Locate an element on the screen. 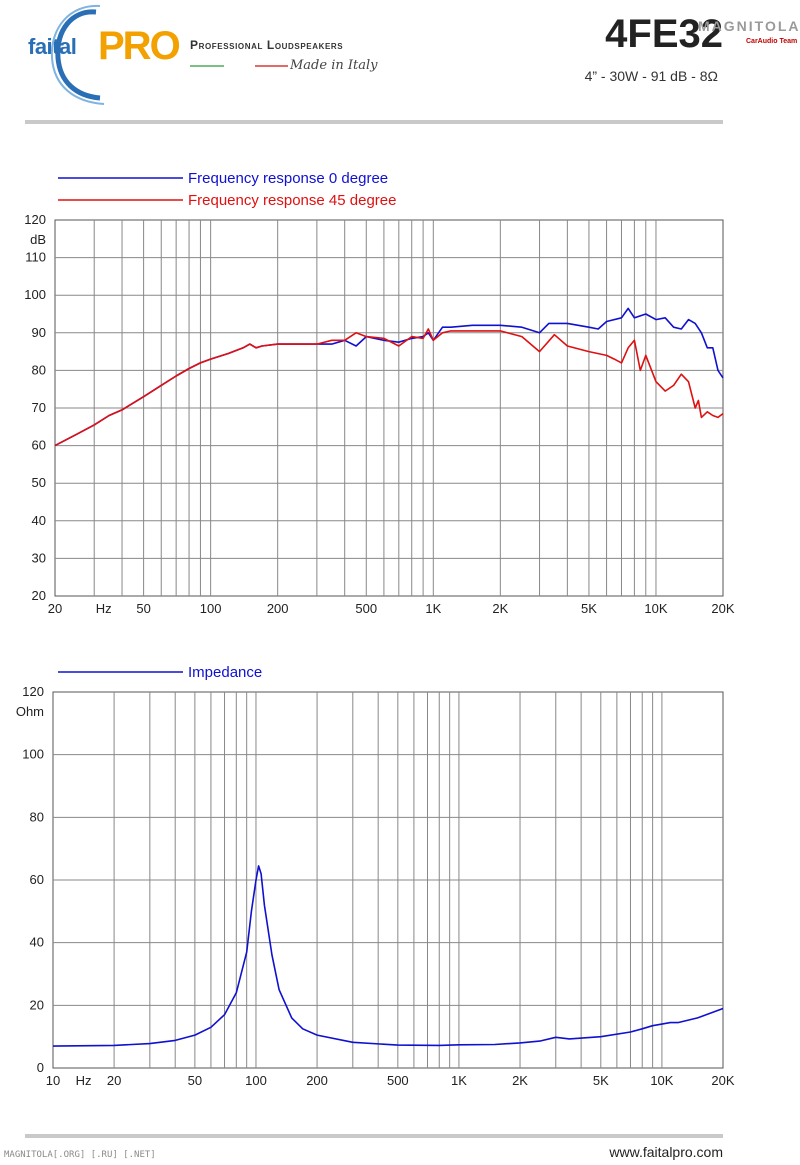  fr-x-tick-label: 20 is located at coordinates (55, 608).